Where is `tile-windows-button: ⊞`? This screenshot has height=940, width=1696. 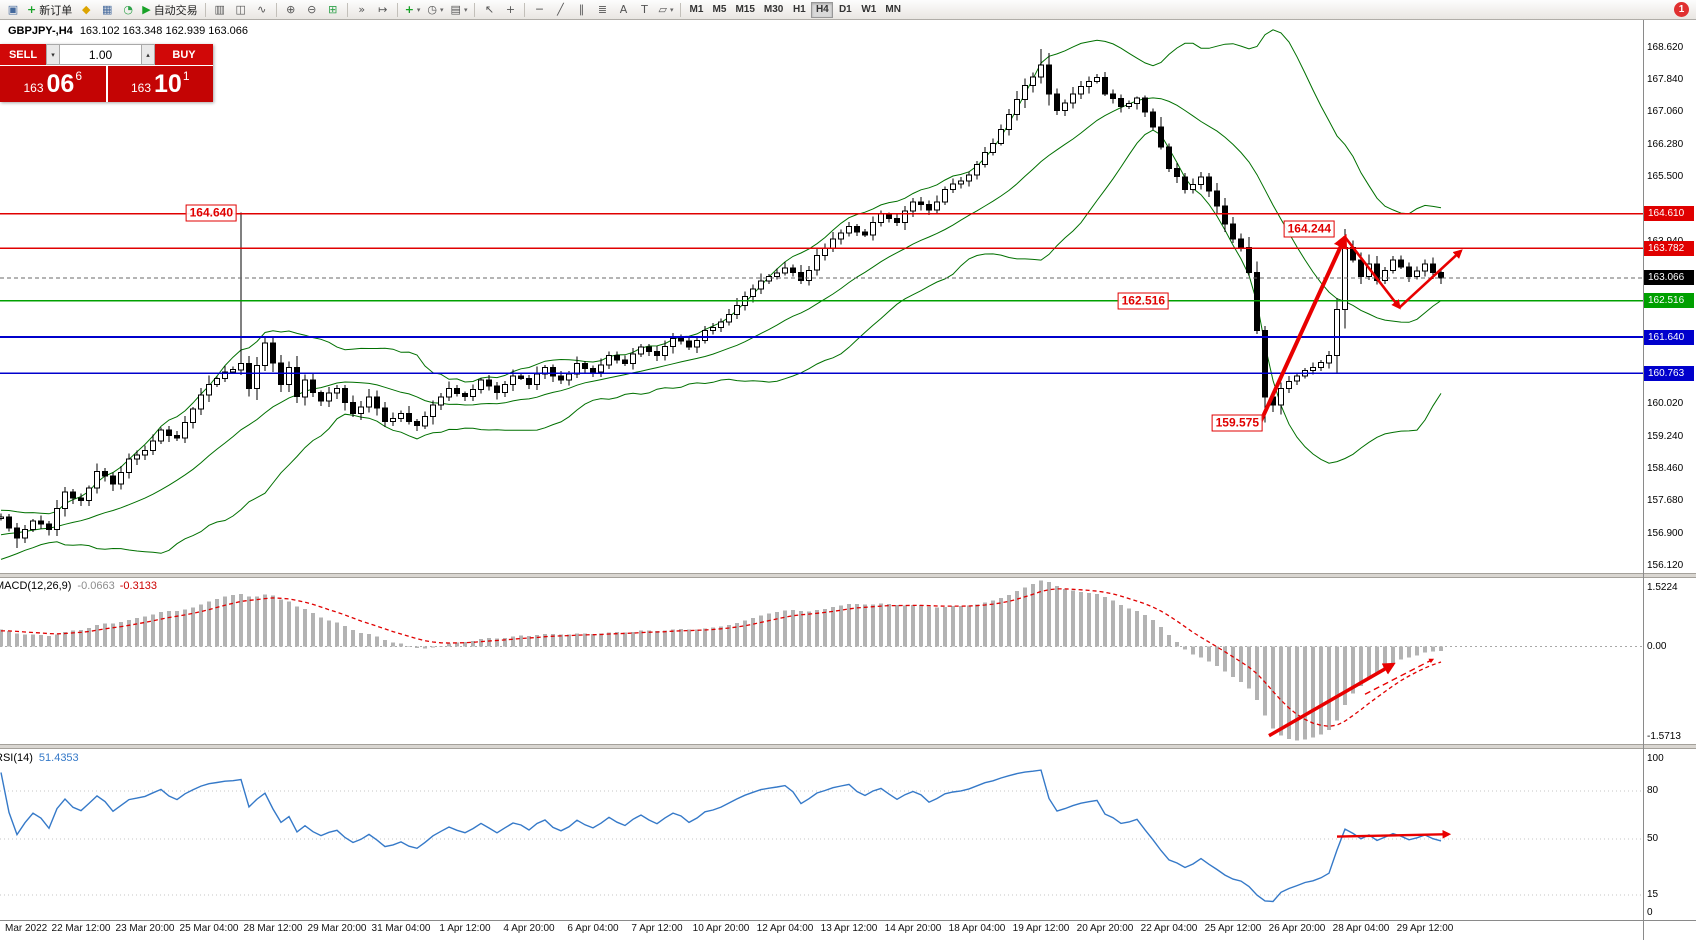 tile-windows-button: ⊞ is located at coordinates (333, 9).